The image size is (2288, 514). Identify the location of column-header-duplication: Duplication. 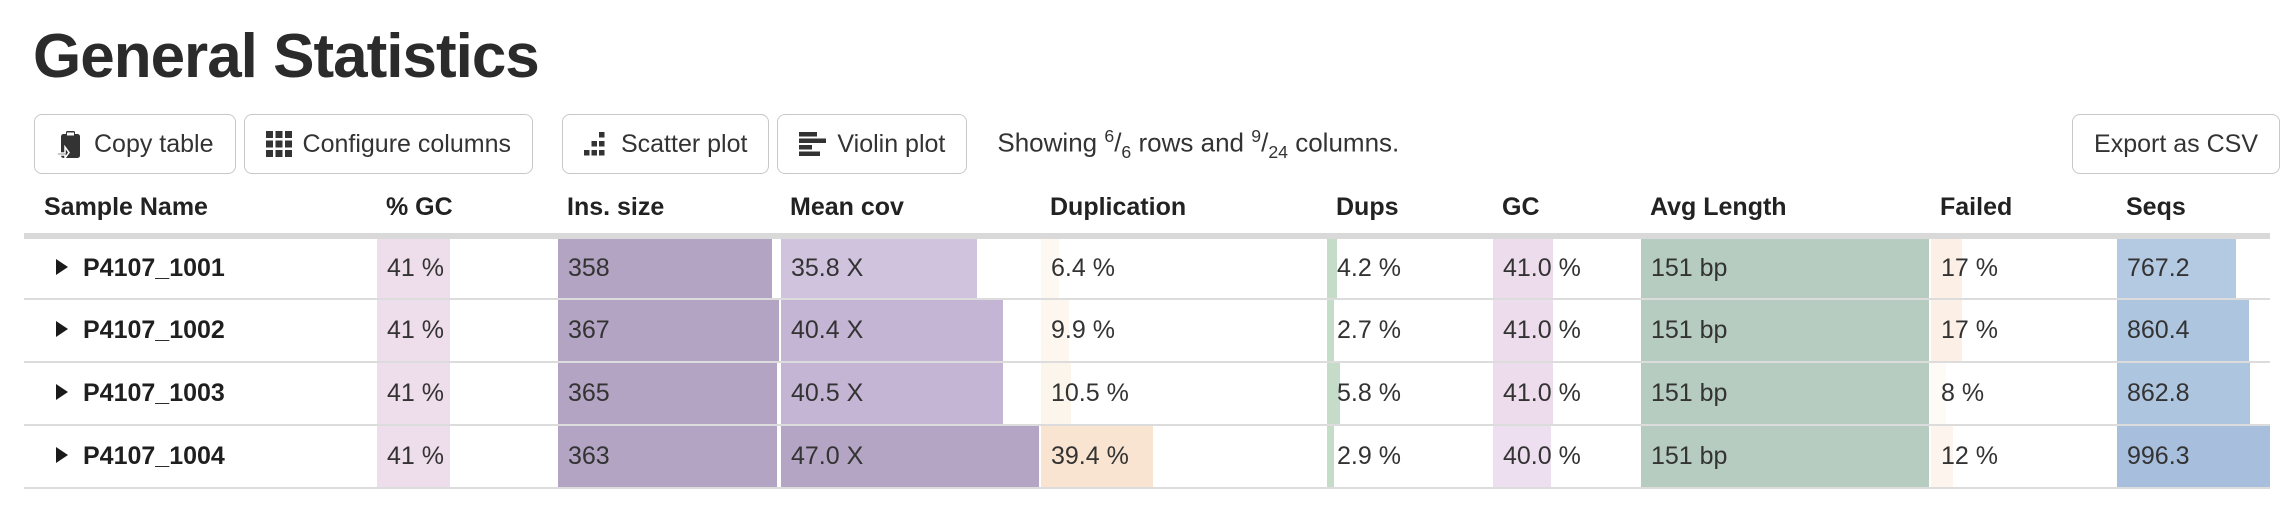
(1183, 213).